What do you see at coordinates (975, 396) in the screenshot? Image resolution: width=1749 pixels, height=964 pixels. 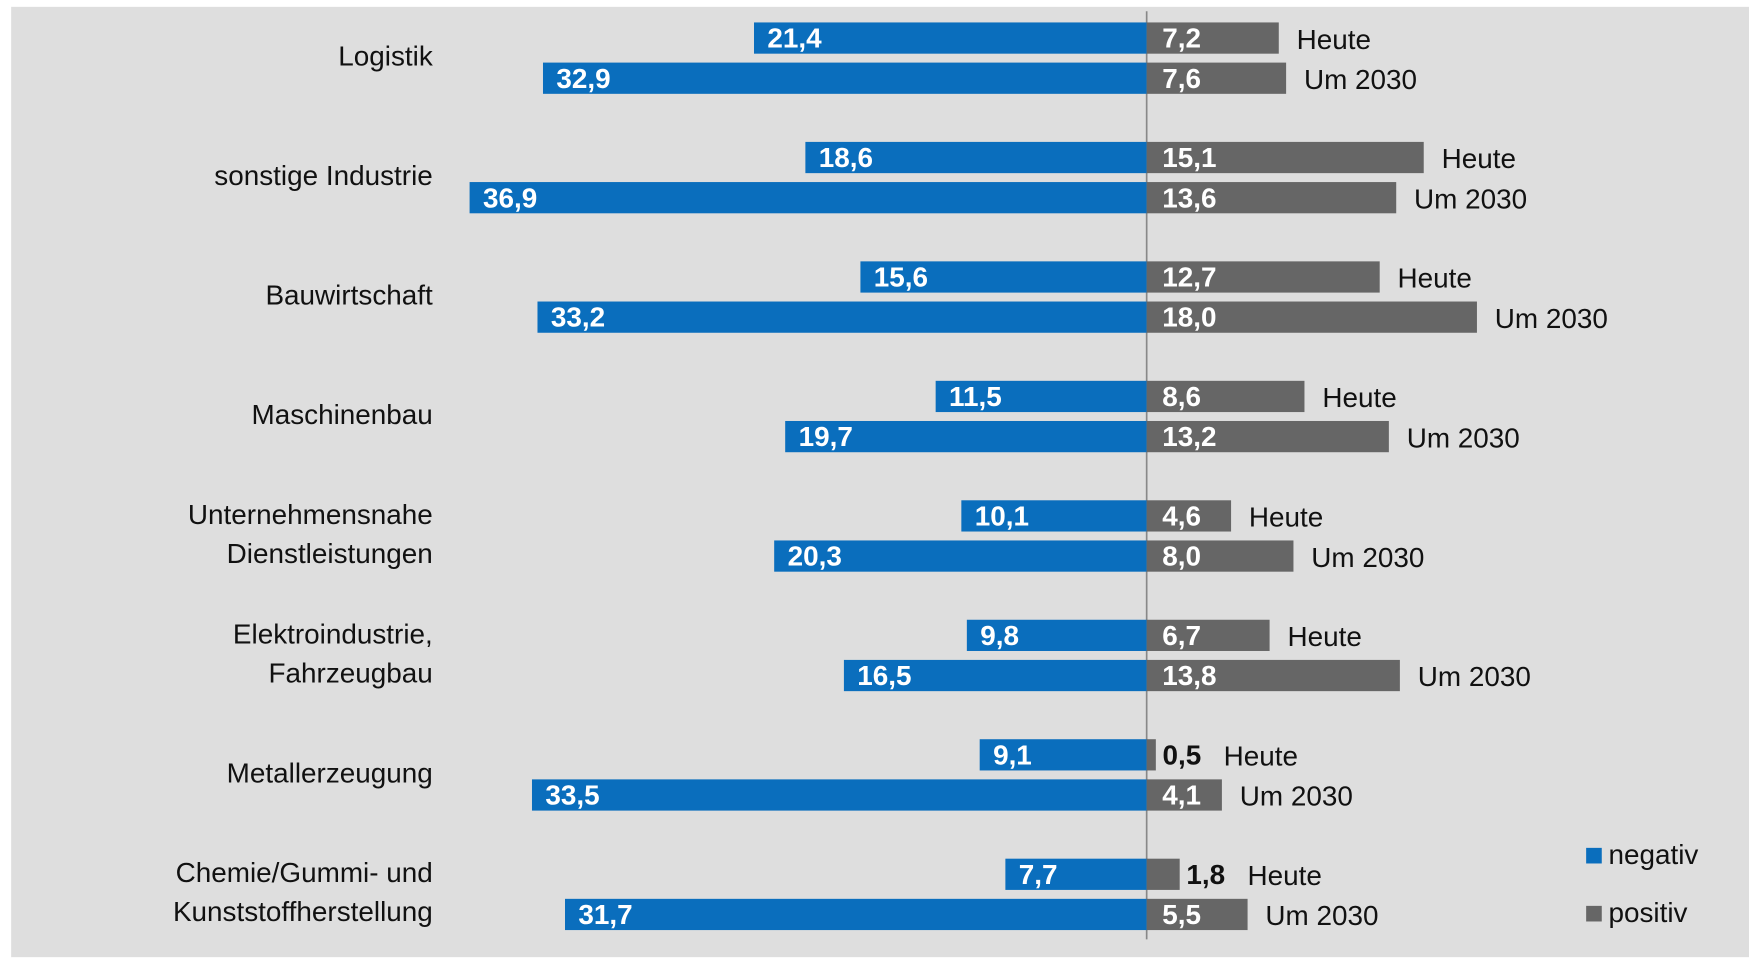 I see `value-label: 11,5` at bounding box center [975, 396].